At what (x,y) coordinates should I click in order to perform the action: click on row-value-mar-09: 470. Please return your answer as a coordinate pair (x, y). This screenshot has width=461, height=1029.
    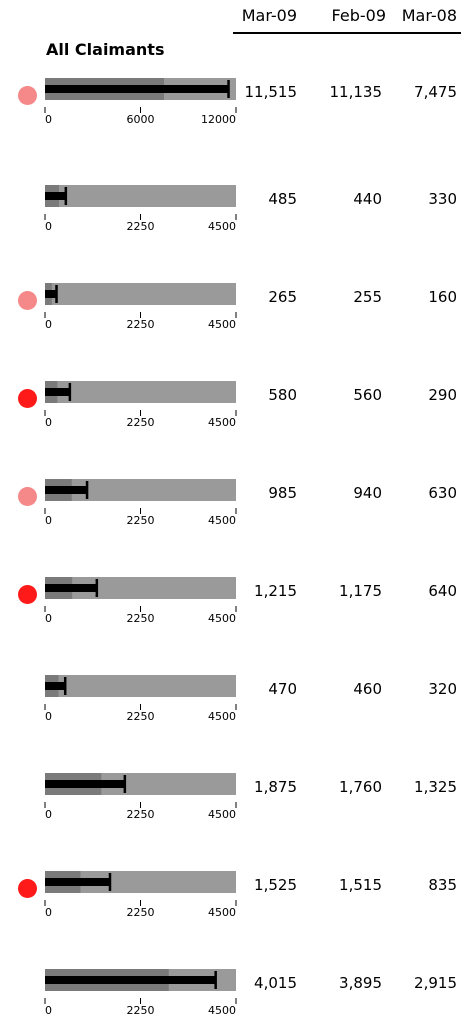
    Looking at the image, I should click on (282, 689).